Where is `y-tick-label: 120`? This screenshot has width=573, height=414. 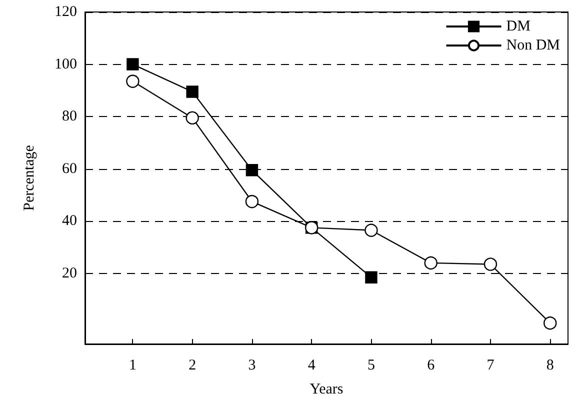
y-tick-label: 120 is located at coordinates (65, 12).